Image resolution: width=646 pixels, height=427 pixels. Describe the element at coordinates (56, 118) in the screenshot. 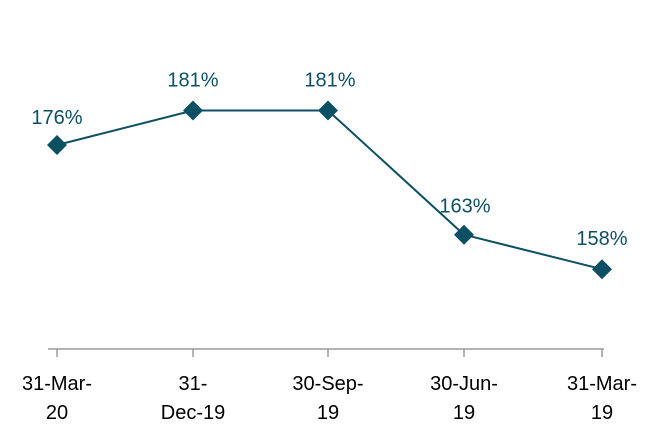

I see `data-label: 176%` at that location.